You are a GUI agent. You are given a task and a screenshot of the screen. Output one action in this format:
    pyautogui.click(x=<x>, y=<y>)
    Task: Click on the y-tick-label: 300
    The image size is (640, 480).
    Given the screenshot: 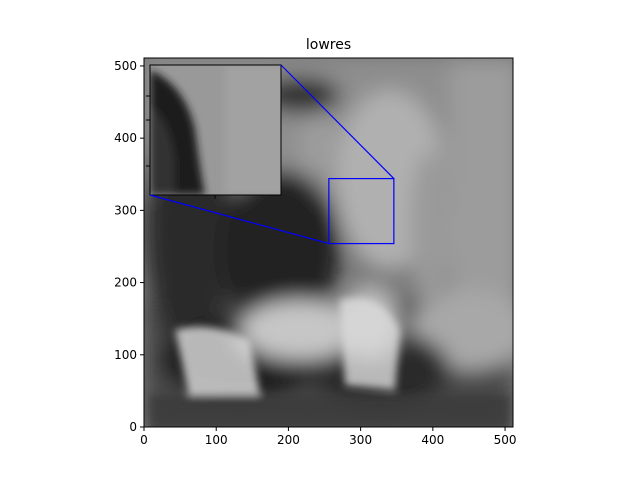 What is the action you would take?
    pyautogui.click(x=125, y=210)
    